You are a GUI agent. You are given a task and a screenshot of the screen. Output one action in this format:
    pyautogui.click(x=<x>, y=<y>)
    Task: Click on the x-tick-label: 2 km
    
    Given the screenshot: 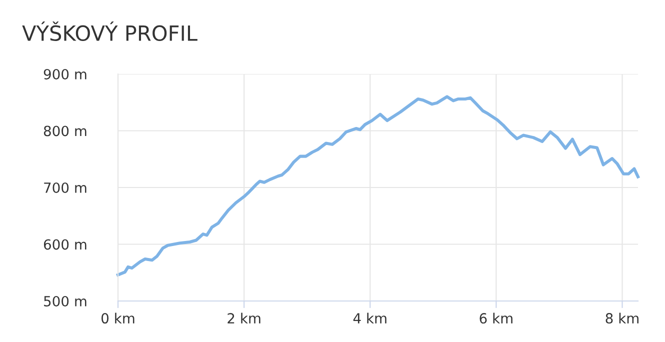 What is the action you would take?
    pyautogui.click(x=244, y=318)
    